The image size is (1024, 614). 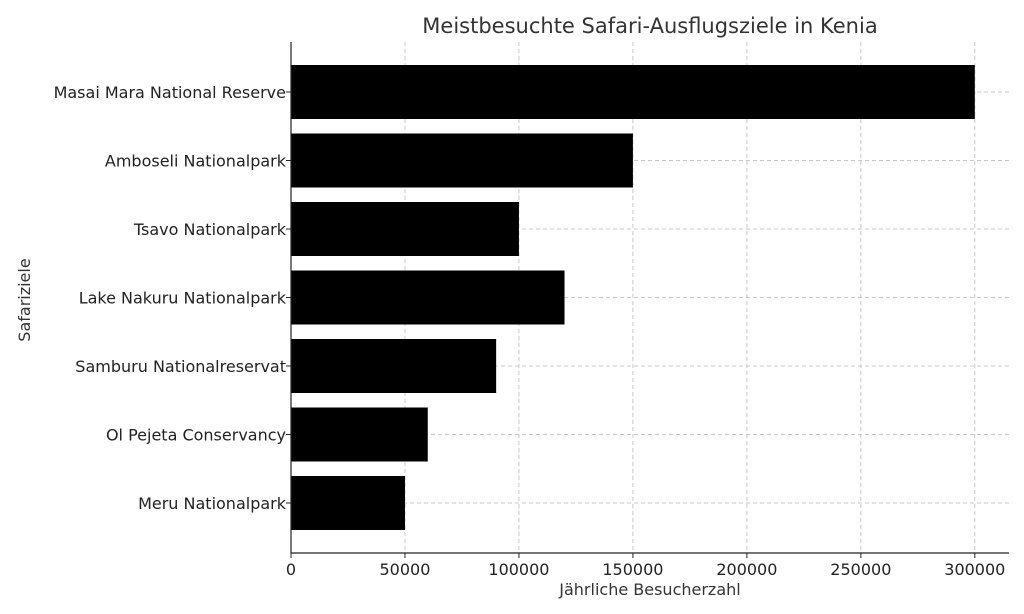 I want to click on x-axis-label: Jährliche Besucherzahl, so click(x=649, y=589).